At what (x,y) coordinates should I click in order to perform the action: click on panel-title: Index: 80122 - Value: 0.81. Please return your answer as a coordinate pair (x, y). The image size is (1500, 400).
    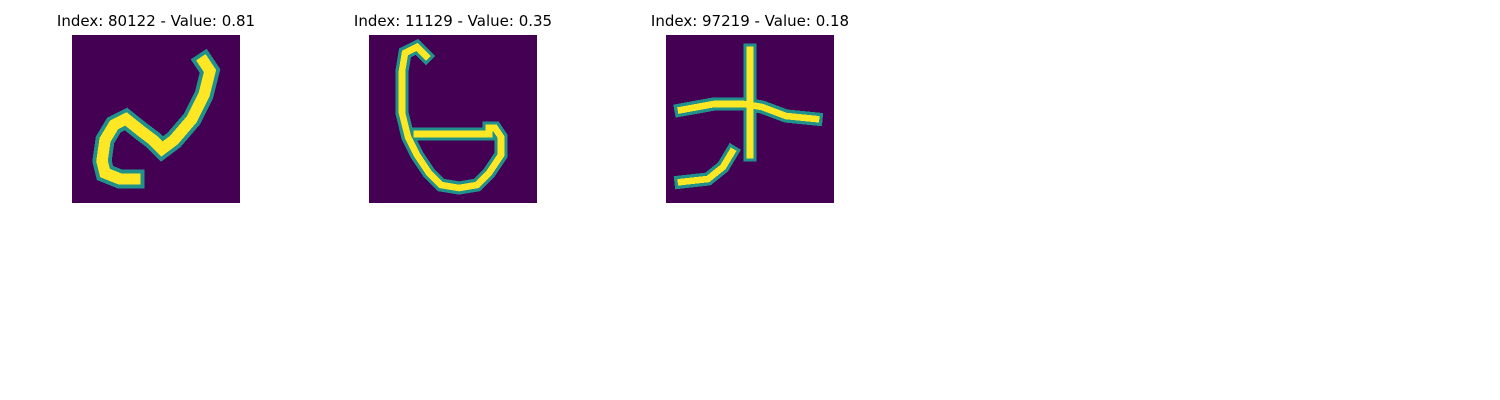
    Looking at the image, I should click on (156, 21).